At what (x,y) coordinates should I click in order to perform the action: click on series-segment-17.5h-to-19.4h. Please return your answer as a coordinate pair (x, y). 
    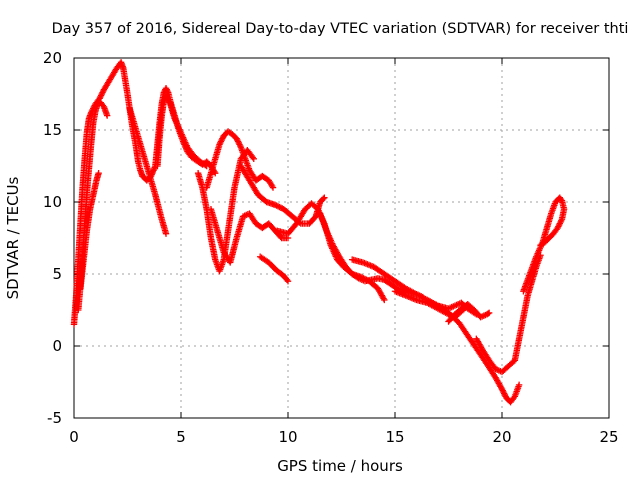
    Looking at the image, I should click on (469, 313).